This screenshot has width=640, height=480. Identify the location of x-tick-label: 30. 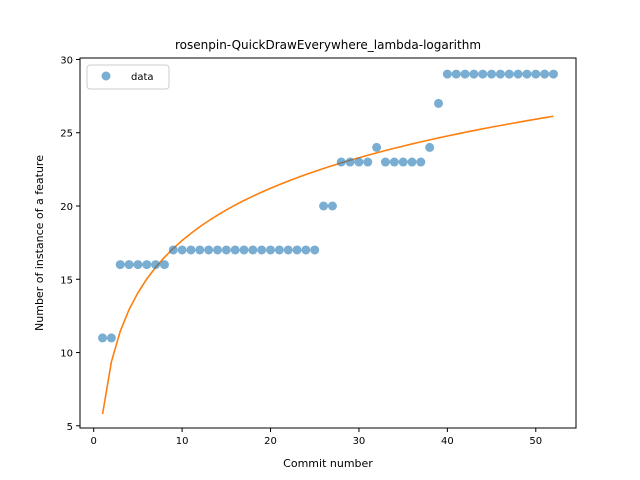
(359, 441).